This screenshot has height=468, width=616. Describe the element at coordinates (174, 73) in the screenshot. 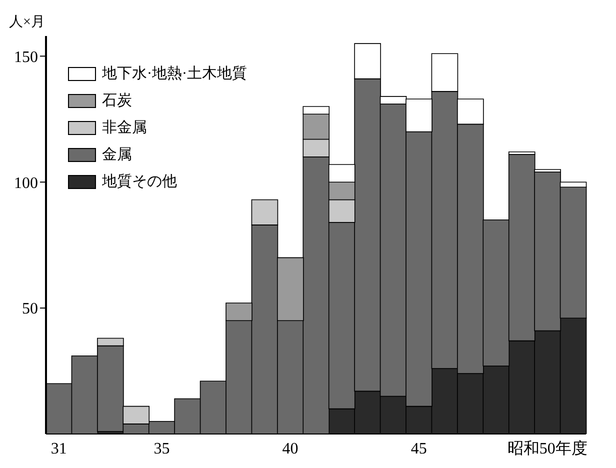

I see `legend-label: 地下水·地熱·土木地質` at that location.